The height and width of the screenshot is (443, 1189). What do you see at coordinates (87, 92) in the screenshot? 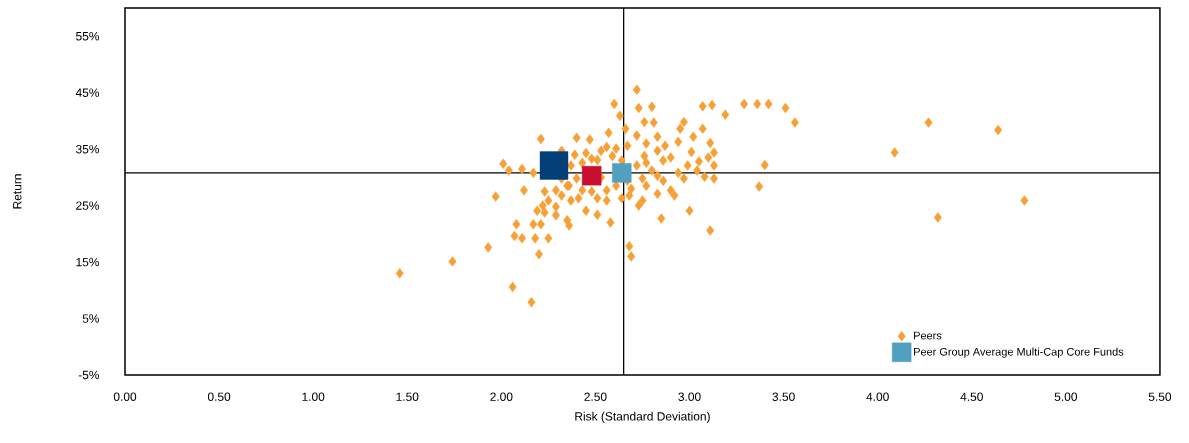
I see `y-tick-label: 45%` at bounding box center [87, 92].